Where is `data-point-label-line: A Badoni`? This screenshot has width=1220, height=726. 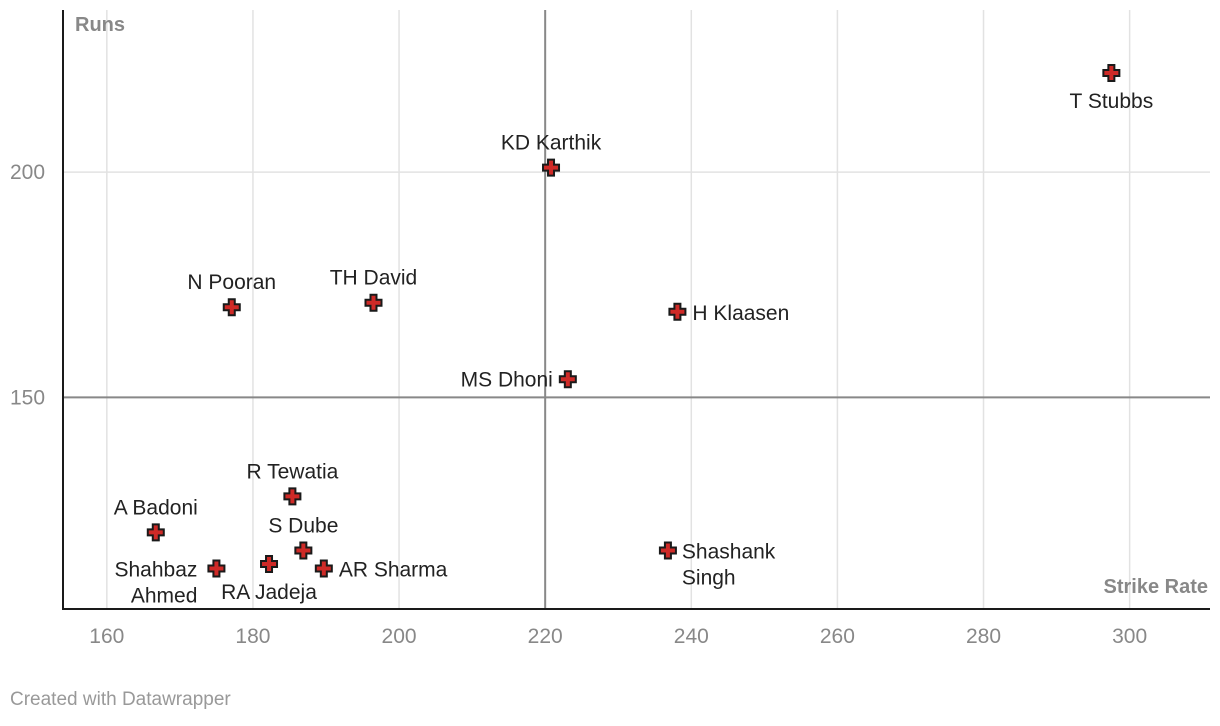
data-point-label-line: A Badoni is located at coordinates (156, 507).